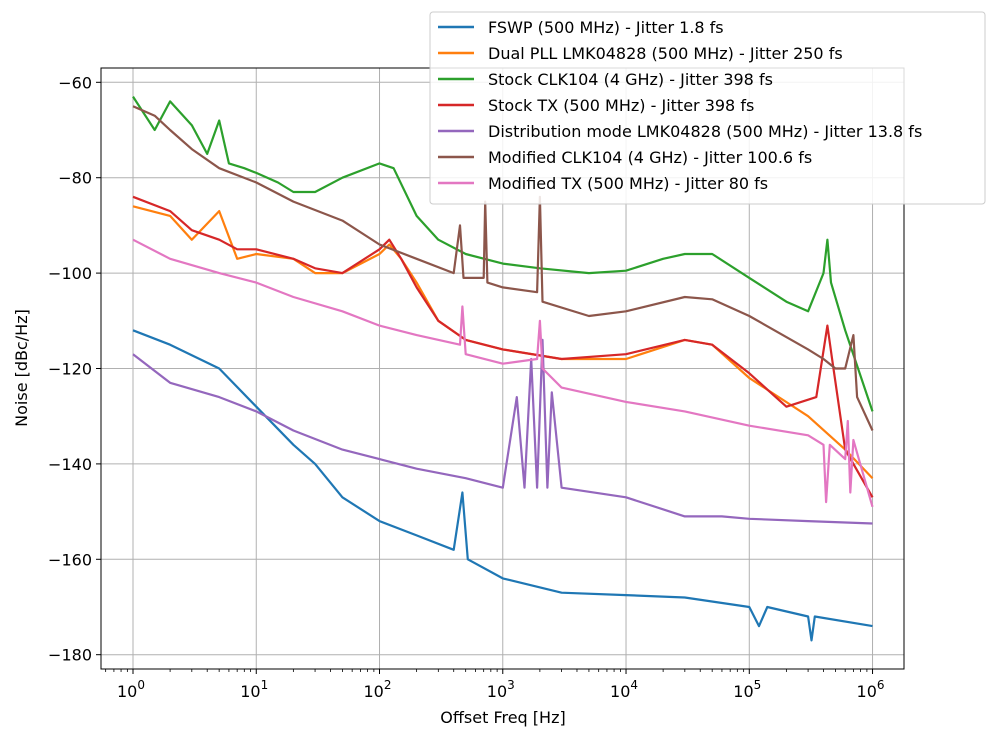 The height and width of the screenshot is (739, 997). I want to click on x-tick-label: 10², so click(378, 689).